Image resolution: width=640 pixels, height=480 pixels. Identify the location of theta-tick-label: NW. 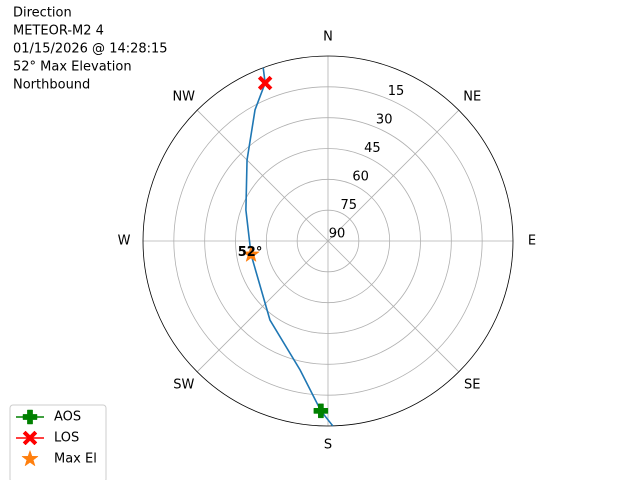
(183, 96).